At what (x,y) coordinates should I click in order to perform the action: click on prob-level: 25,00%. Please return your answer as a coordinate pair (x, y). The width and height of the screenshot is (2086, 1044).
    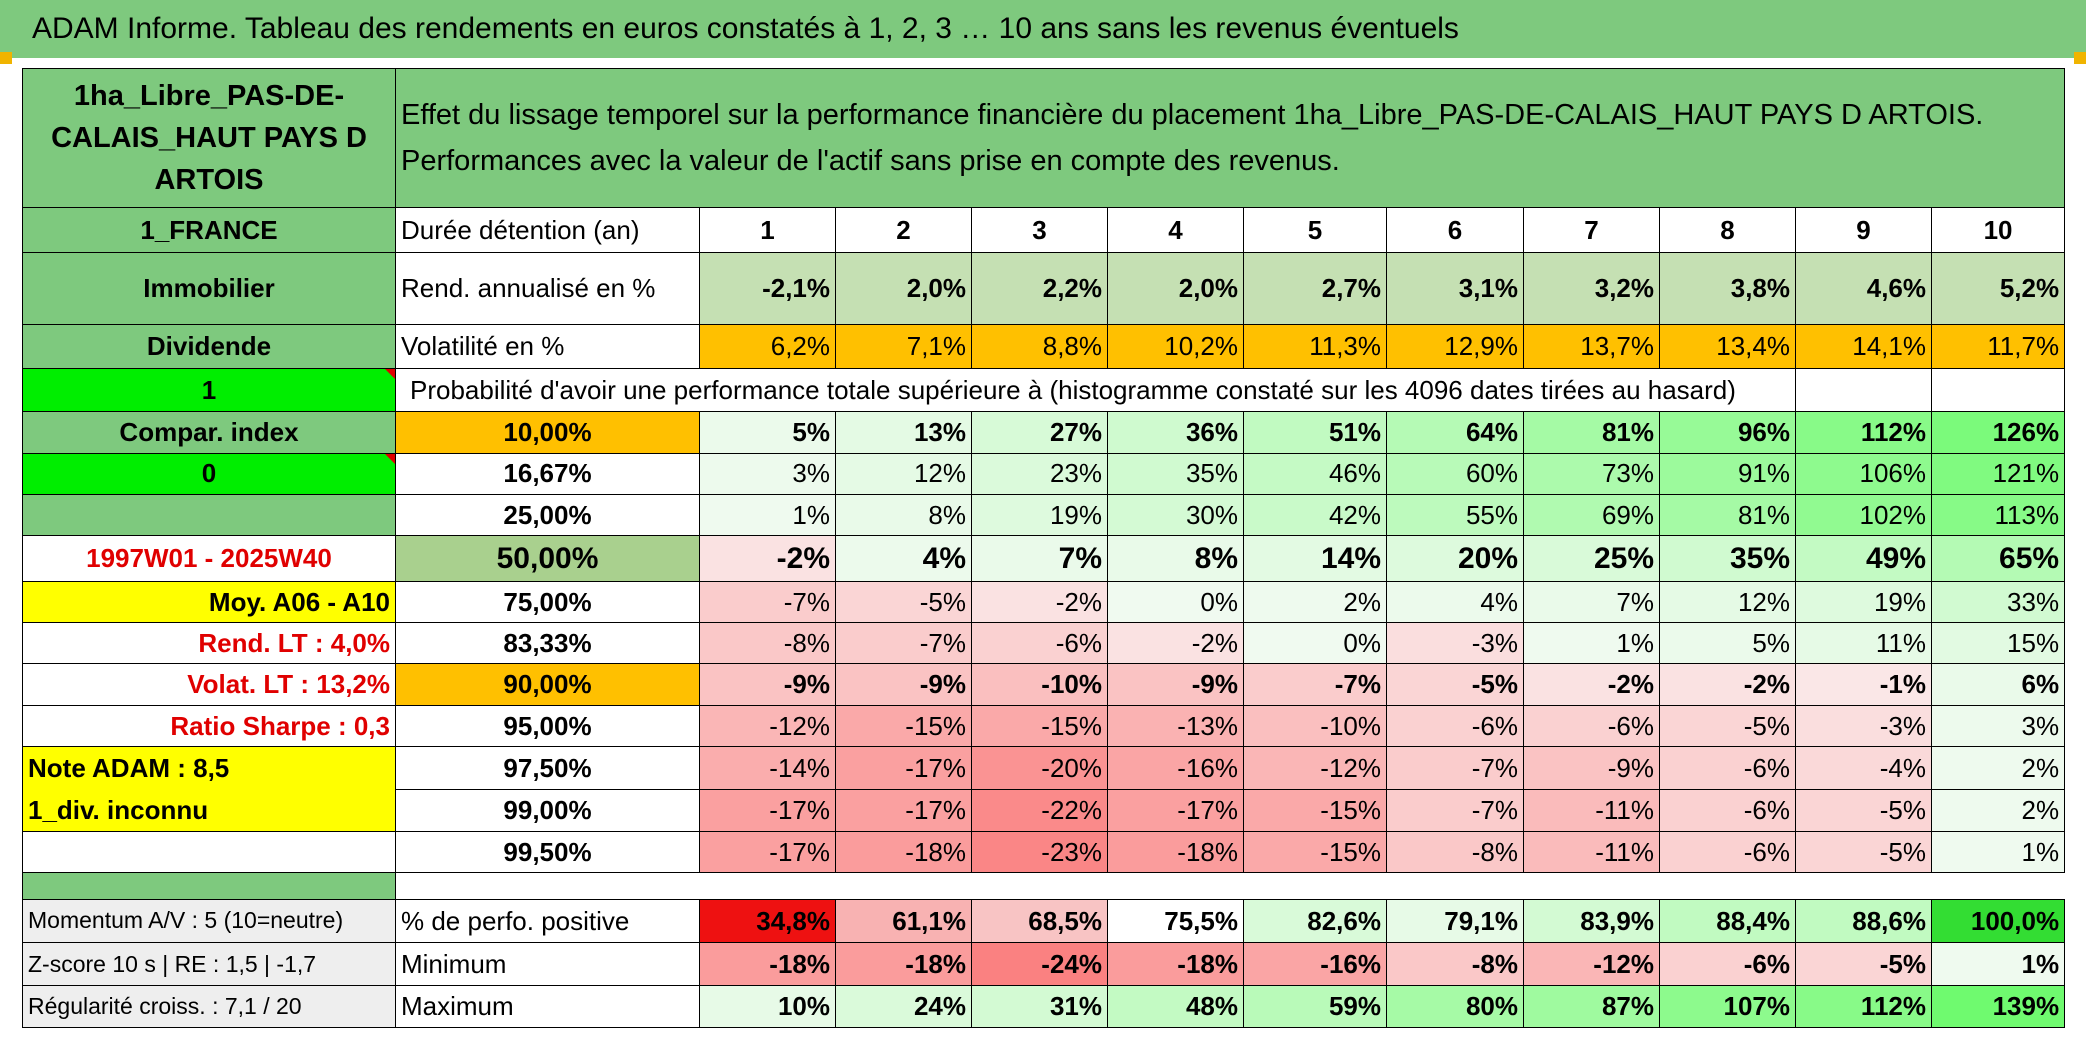
    Looking at the image, I should click on (547, 515).